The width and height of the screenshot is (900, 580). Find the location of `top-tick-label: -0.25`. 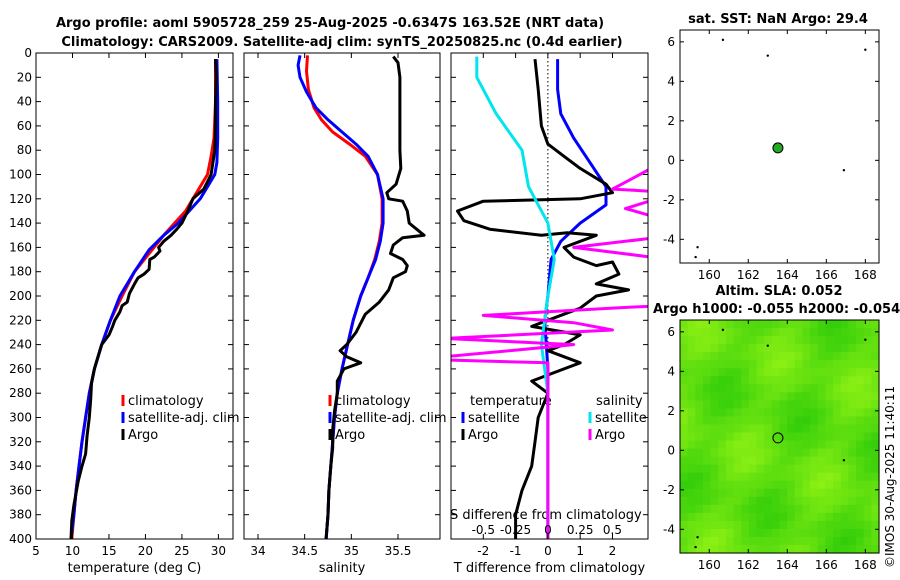

top-tick-label: -0.25 is located at coordinates (515, 530).